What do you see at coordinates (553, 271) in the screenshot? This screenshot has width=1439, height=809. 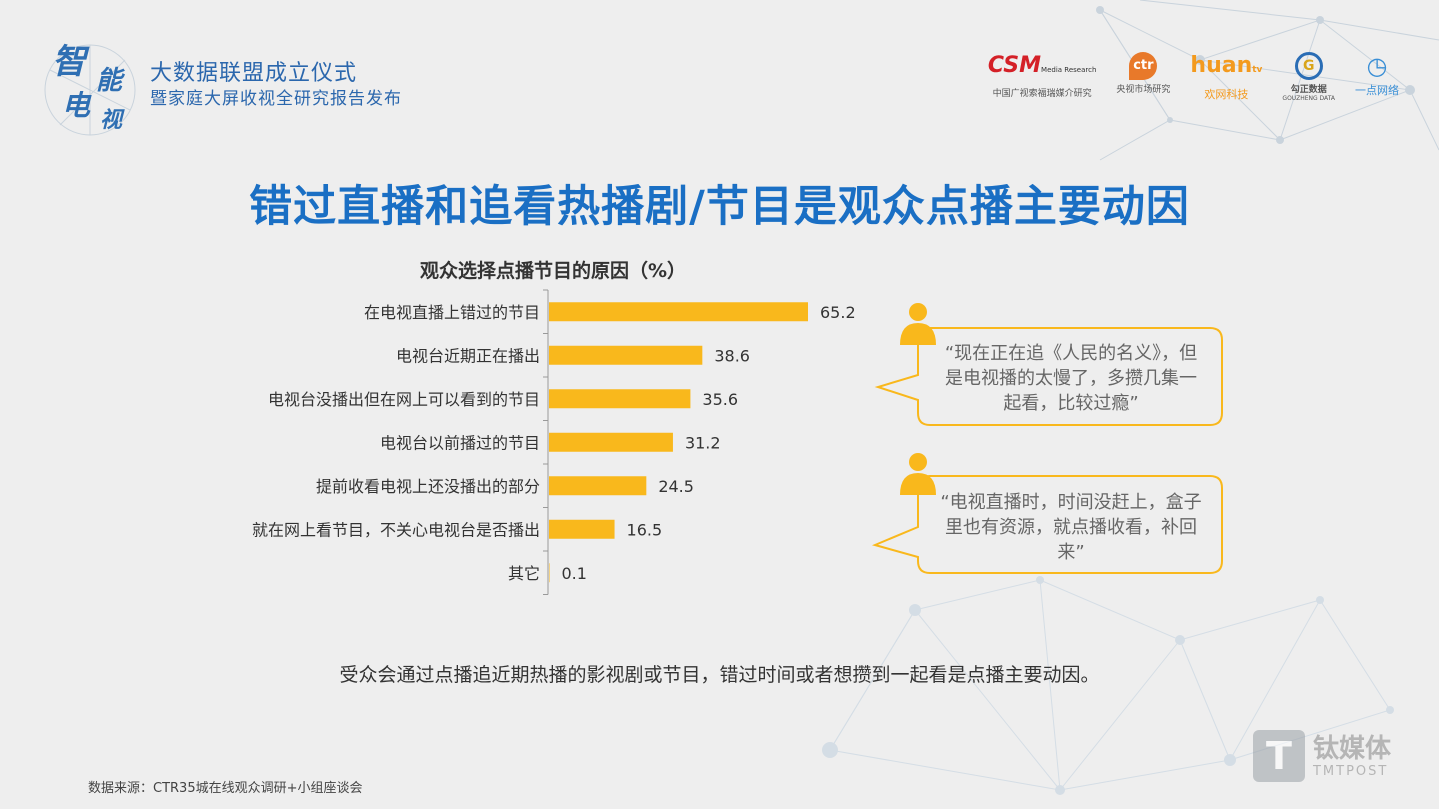 I see `chart-title: 观众选择点播节目的原因（%）` at bounding box center [553, 271].